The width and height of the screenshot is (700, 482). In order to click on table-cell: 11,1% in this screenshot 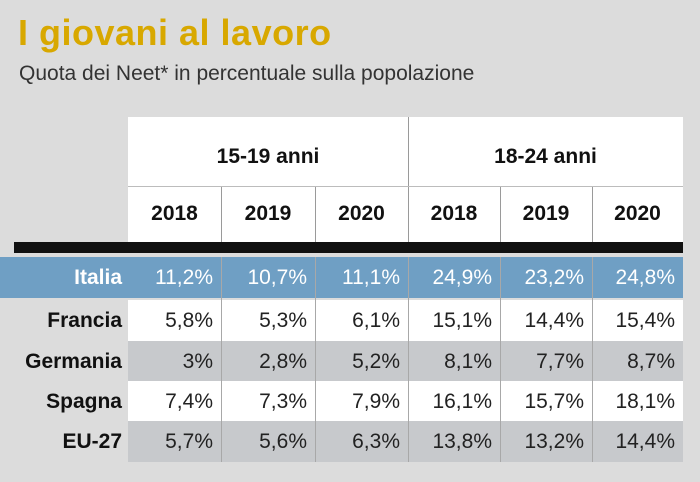, I will do `click(371, 277)`.